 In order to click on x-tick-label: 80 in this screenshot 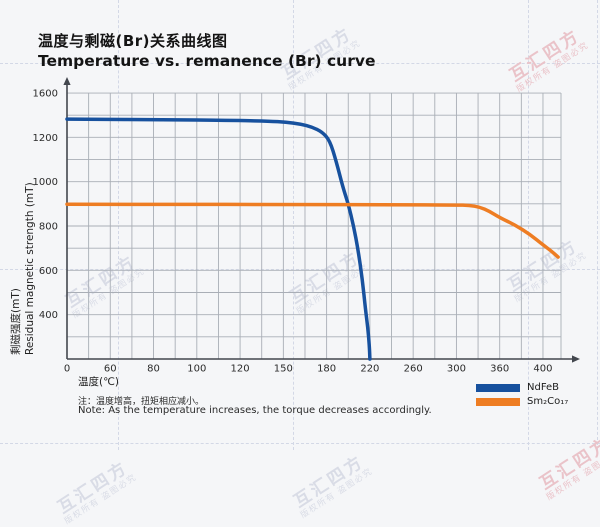, I will do `click(153, 369)`.